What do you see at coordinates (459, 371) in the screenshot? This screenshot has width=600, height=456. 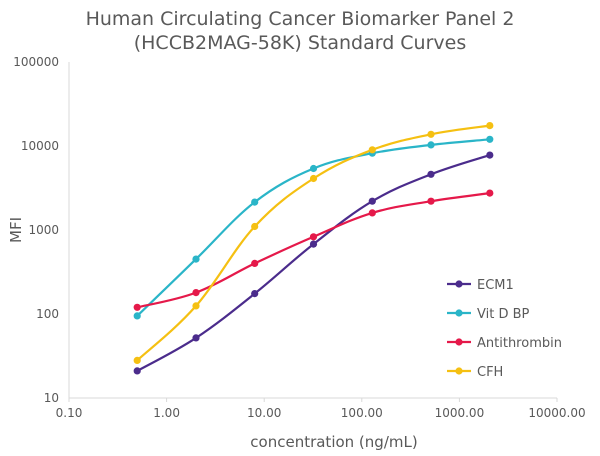 I see `legend-marker-cfh` at bounding box center [459, 371].